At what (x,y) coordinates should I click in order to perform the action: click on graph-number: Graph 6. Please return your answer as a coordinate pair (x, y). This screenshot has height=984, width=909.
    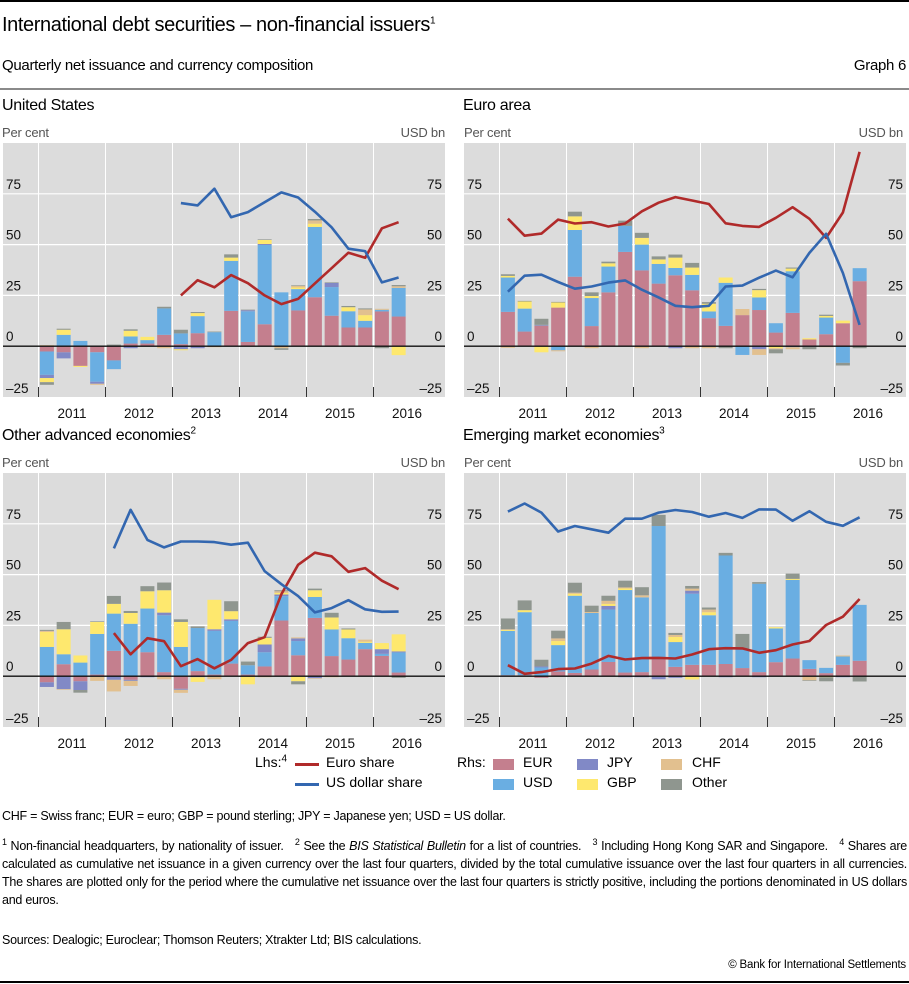
    Looking at the image, I should click on (879, 65).